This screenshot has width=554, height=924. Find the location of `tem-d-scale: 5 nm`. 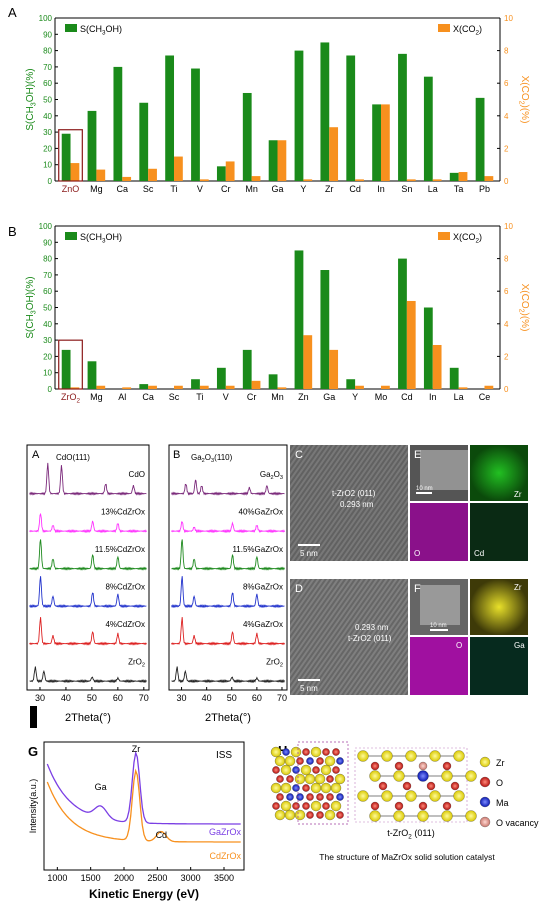

tem-d-scale: 5 nm is located at coordinates (309, 688).